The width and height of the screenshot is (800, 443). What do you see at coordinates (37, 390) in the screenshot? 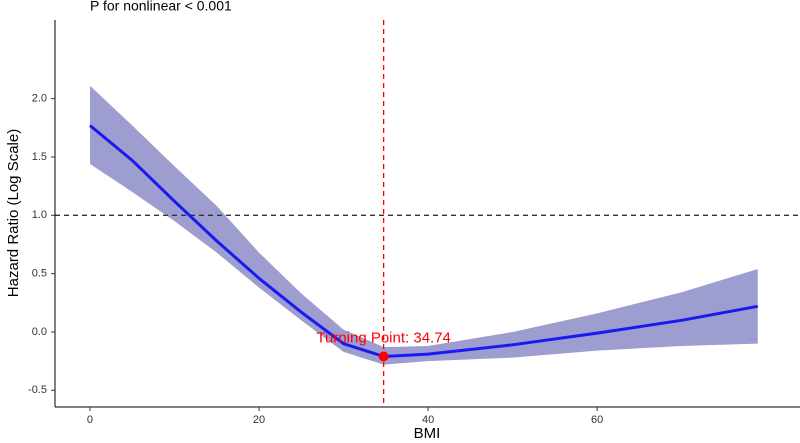
I see `y-tick-label: -0.5` at bounding box center [37, 390].